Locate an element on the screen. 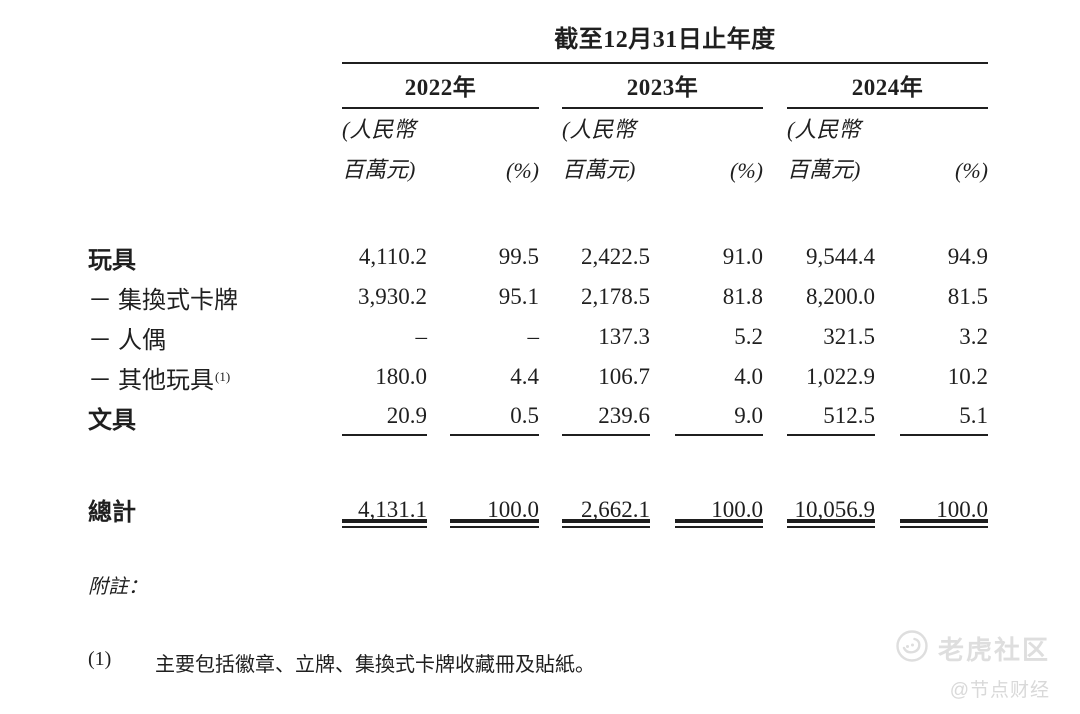 This screenshot has width=1080, height=714. cell-2023-pct: 81.8 is located at coordinates (742, 296).